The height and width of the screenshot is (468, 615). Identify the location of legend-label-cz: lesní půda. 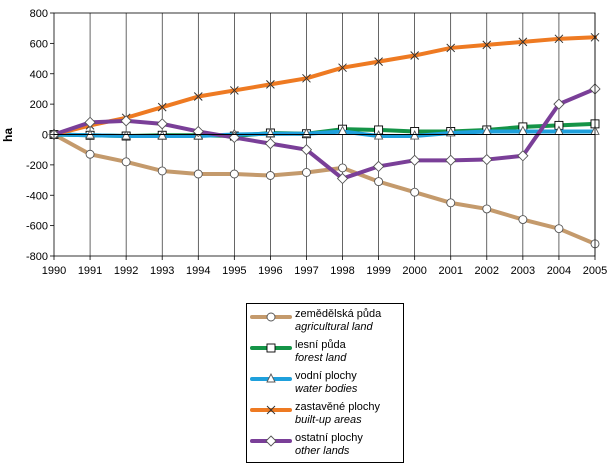
(320, 345).